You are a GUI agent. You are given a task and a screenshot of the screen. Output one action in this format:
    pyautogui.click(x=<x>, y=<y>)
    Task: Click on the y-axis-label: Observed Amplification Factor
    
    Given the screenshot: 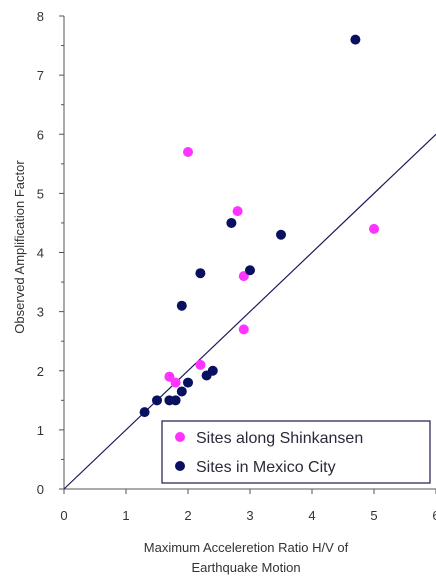 What is the action you would take?
    pyautogui.click(x=19, y=247)
    